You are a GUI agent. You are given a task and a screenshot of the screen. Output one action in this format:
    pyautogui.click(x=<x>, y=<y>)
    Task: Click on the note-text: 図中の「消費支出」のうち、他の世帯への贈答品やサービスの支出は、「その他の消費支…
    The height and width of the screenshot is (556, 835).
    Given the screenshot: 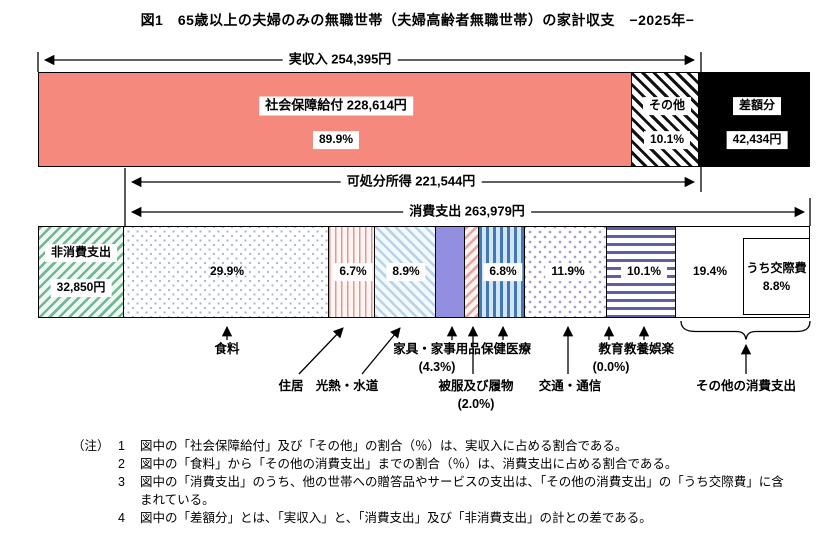 What is the action you would take?
    pyautogui.click(x=462, y=491)
    